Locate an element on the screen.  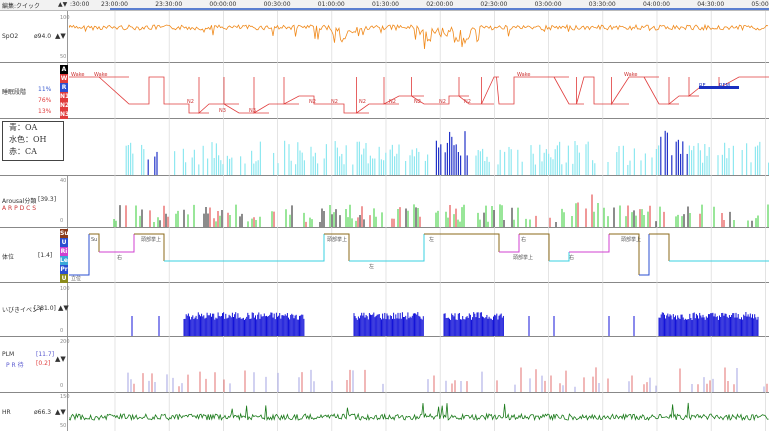
arousal-value: [39.3] is located at coordinates (47, 199).